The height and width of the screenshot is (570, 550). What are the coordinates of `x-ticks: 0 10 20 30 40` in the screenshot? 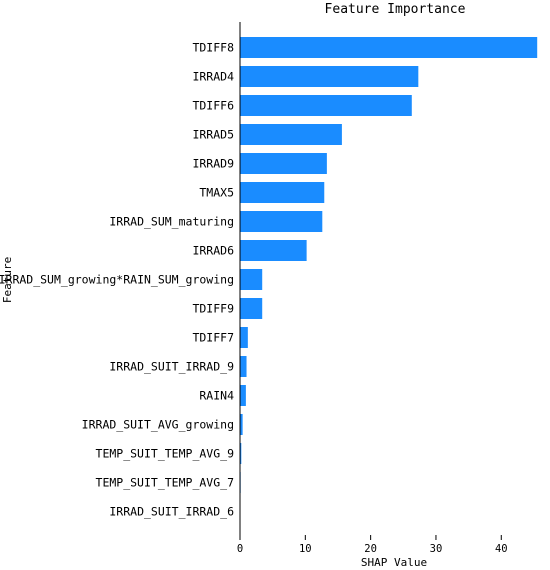 It's located at (372, 545).